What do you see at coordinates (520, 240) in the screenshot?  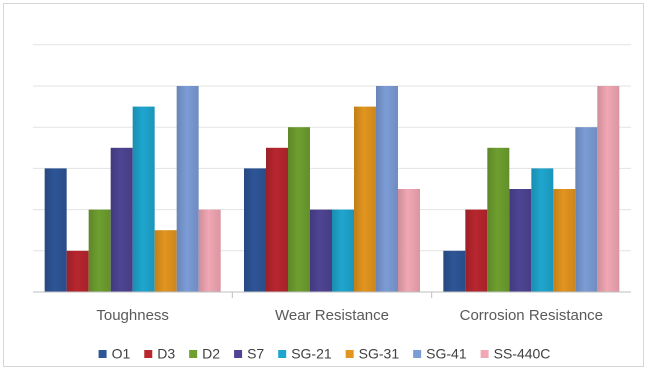 I see `bar-s7-corrosion-resistance` at bounding box center [520, 240].